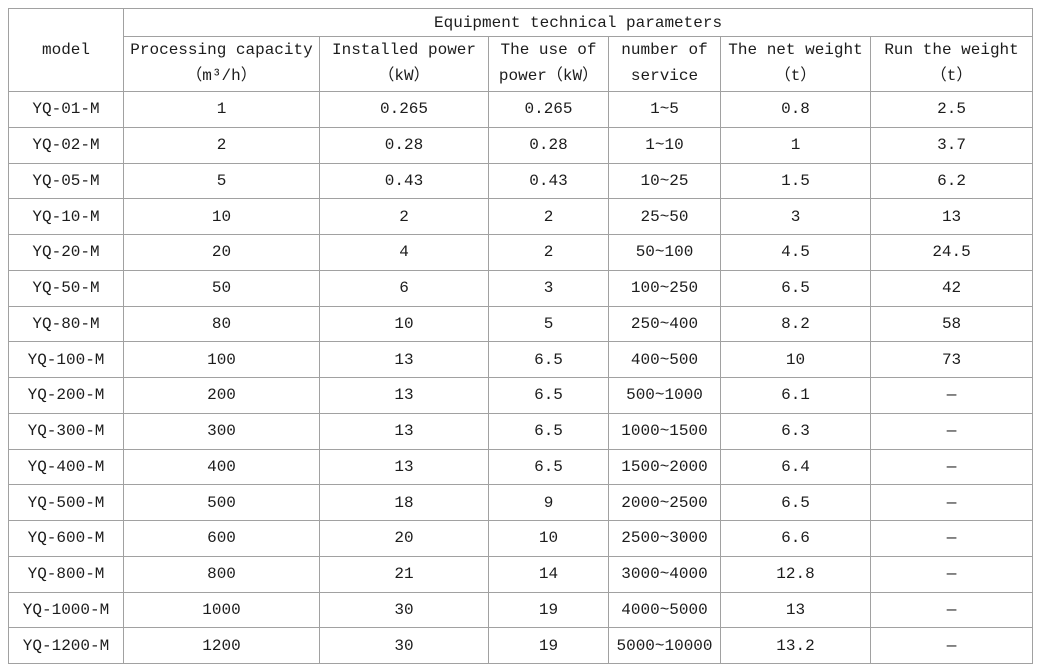 The height and width of the screenshot is (672, 1039). I want to click on table-row: YQ-1000-M 1000 30 19 4000~5000 13 —, so click(521, 610).